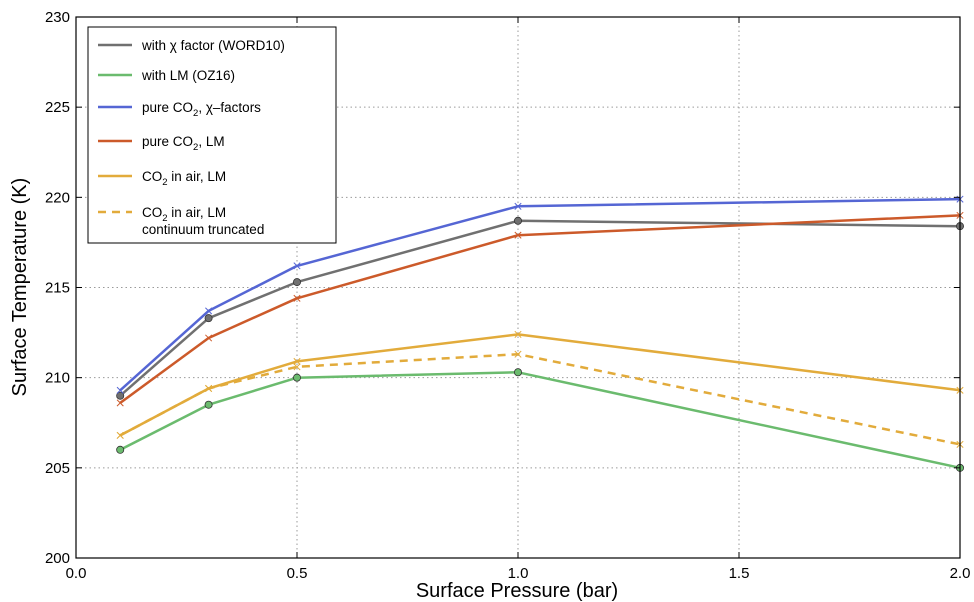  What do you see at coordinates (57, 17) in the screenshot?
I see `y-tick-label: 230` at bounding box center [57, 17].